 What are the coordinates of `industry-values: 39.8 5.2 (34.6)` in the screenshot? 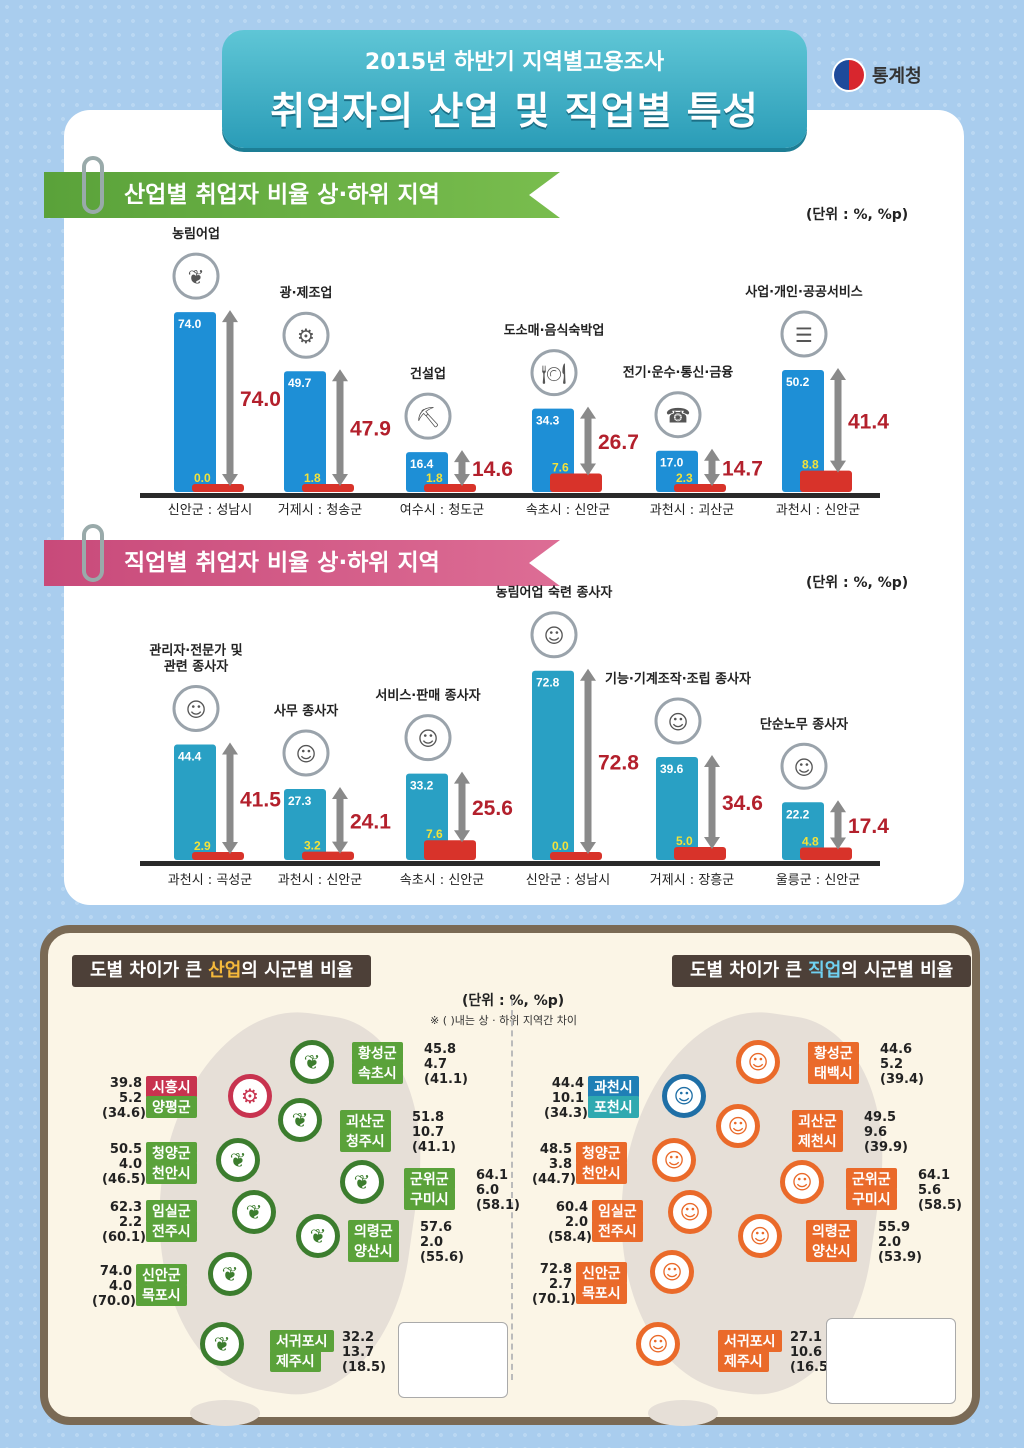 It's located at (124, 1098).